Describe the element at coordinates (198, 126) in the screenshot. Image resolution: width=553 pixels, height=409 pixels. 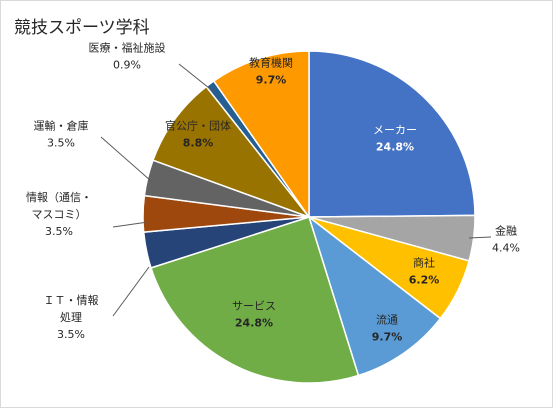
I see `data-label-category: 官公庁・団体` at that location.